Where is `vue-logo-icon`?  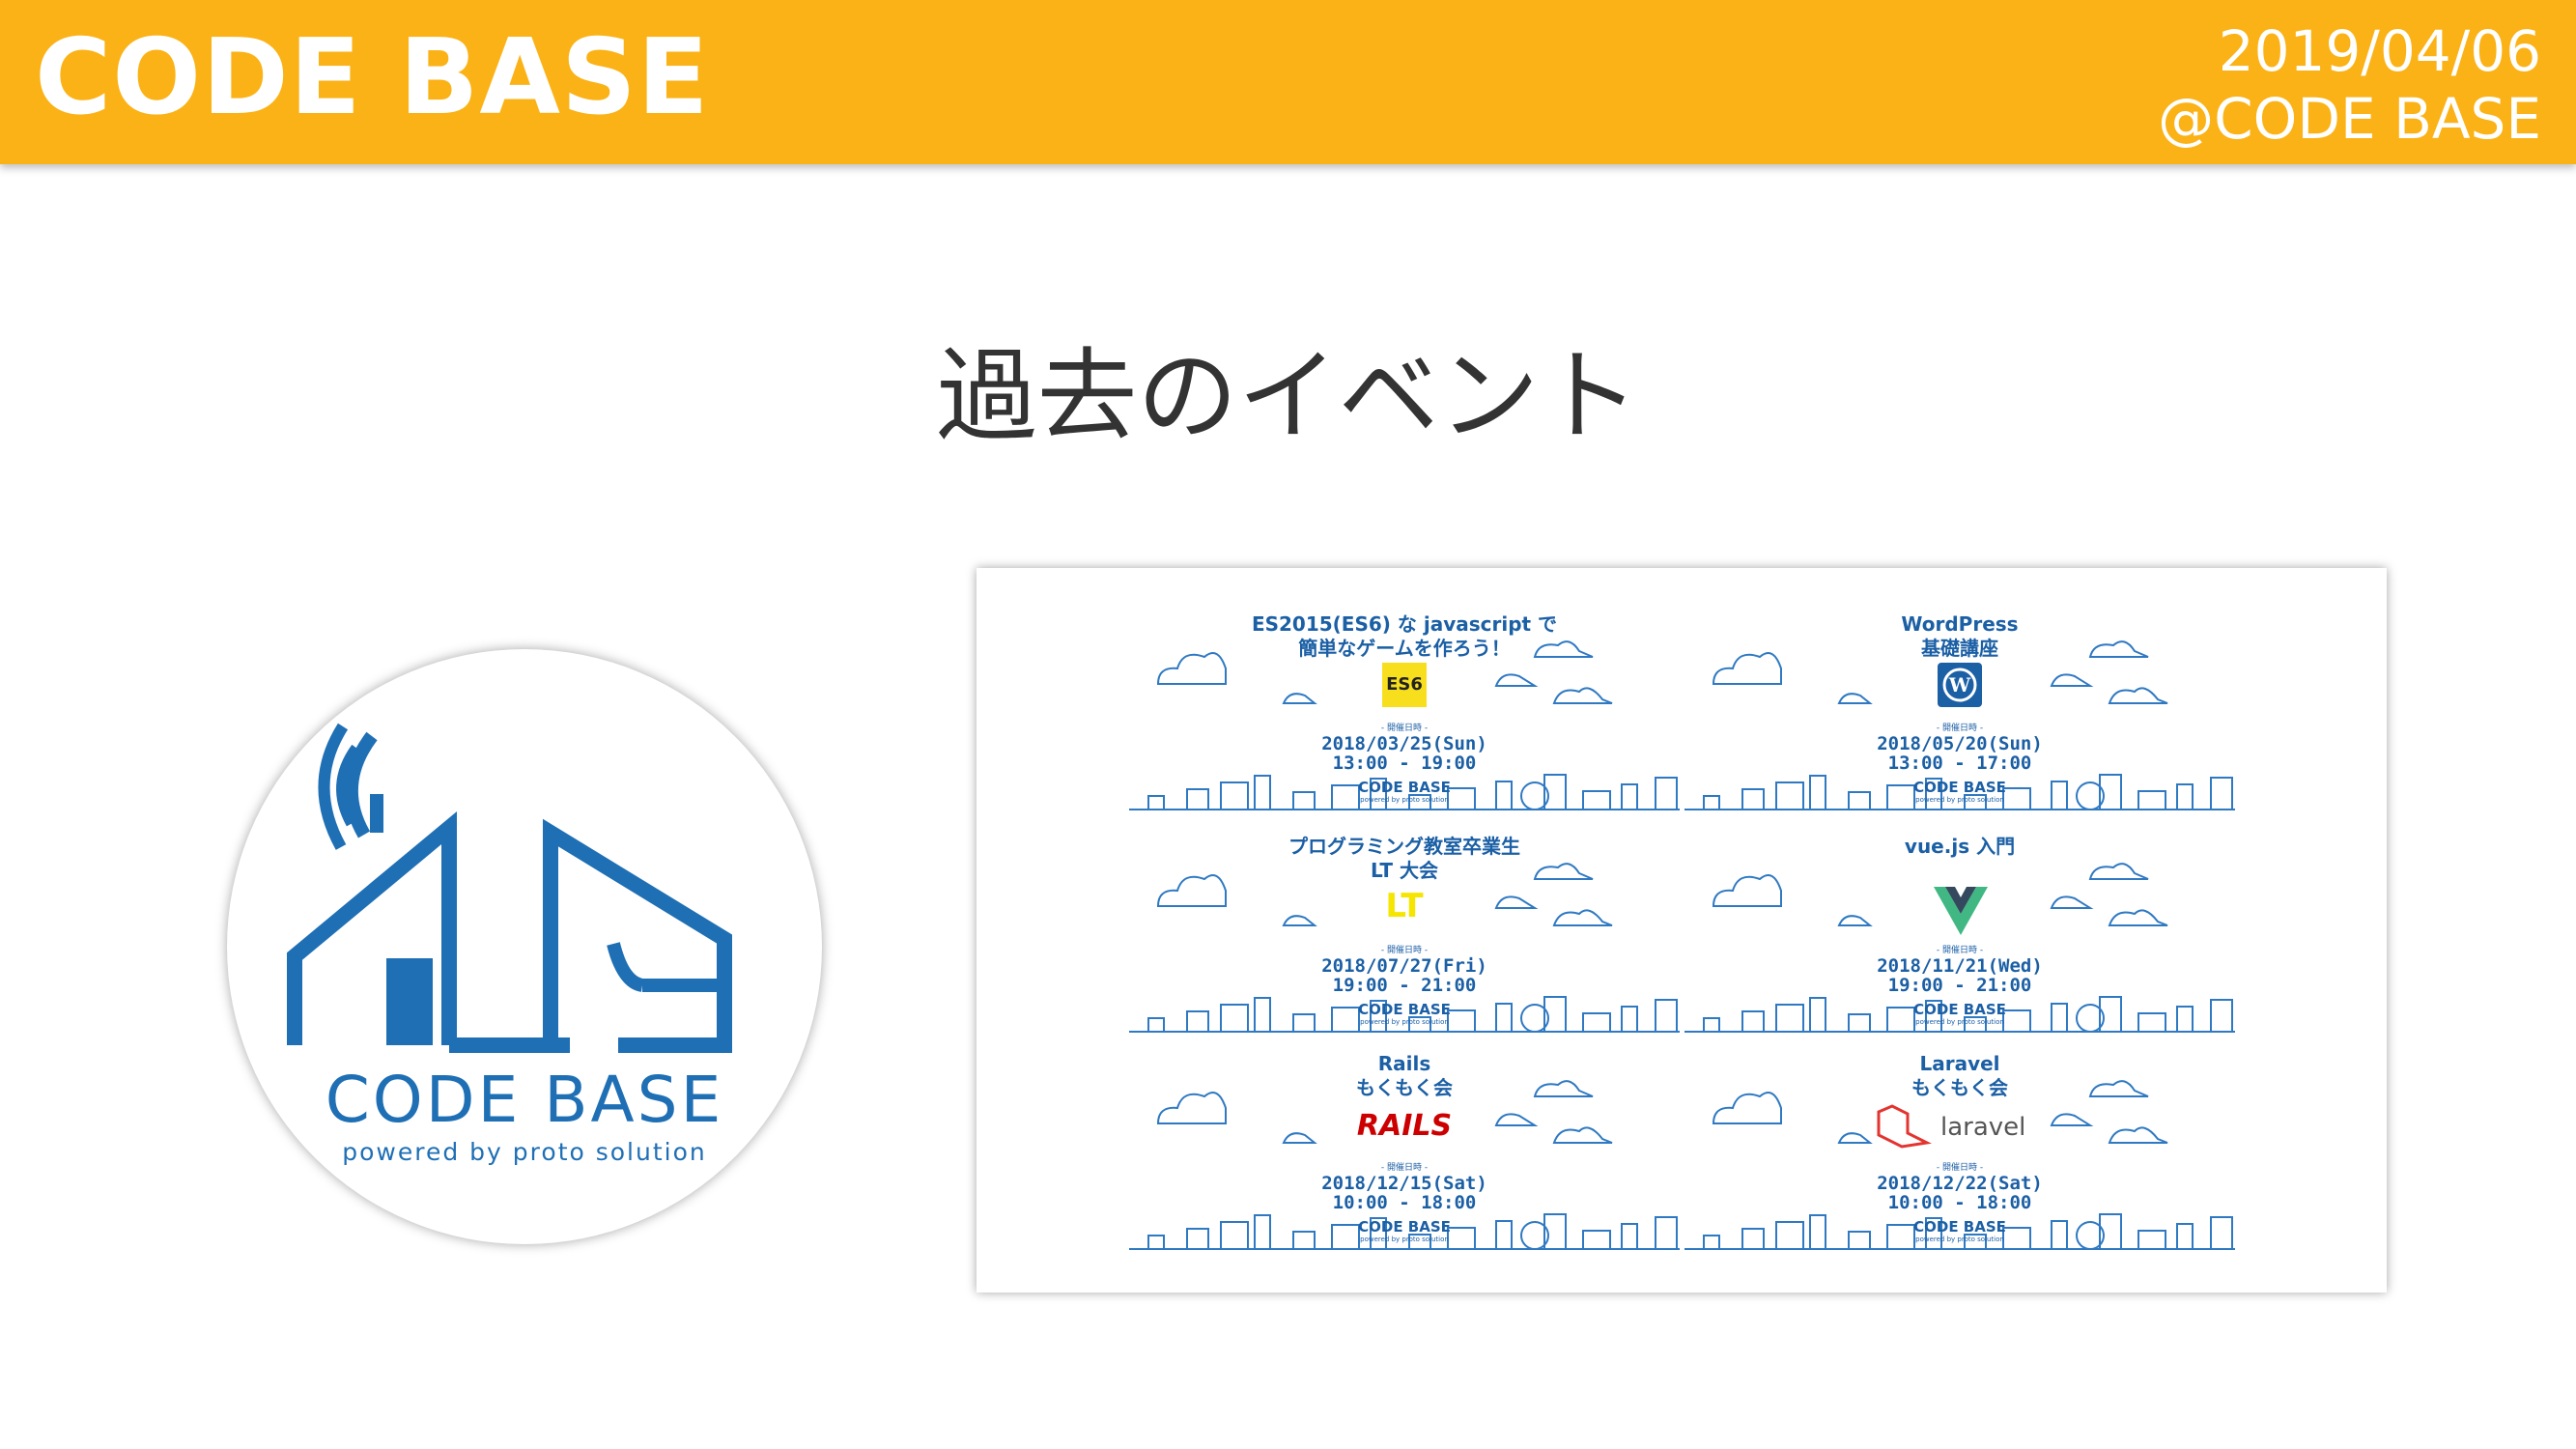
vue-logo-icon is located at coordinates (1961, 913).